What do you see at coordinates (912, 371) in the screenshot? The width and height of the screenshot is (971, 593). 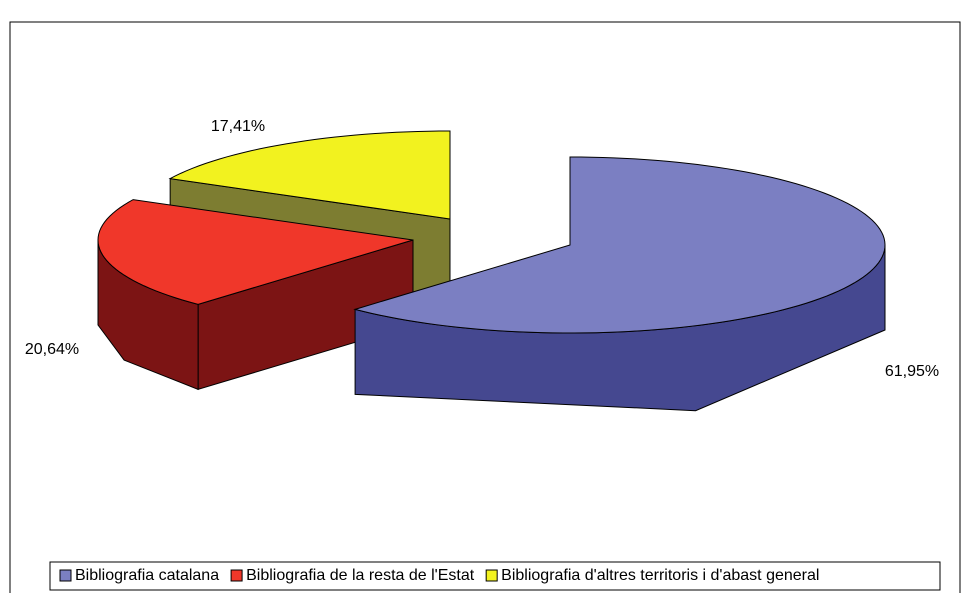 I see `data-label: 61,95%` at bounding box center [912, 371].